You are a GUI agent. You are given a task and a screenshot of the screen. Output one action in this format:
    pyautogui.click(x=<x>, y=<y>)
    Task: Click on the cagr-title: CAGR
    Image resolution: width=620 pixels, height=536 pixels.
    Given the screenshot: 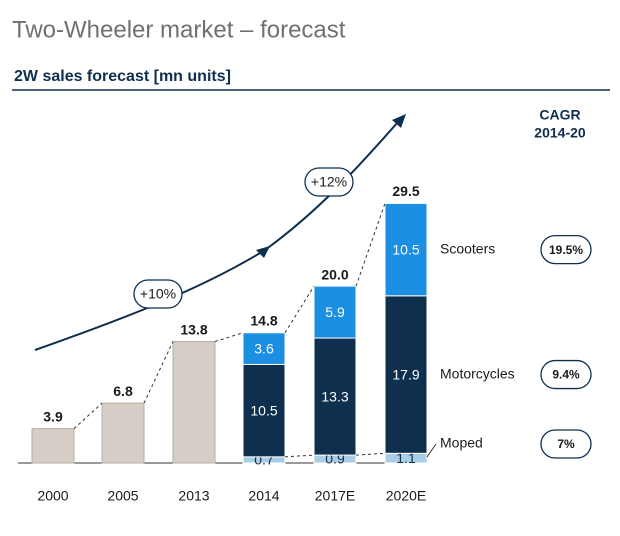 What is the action you would take?
    pyautogui.click(x=559, y=115)
    